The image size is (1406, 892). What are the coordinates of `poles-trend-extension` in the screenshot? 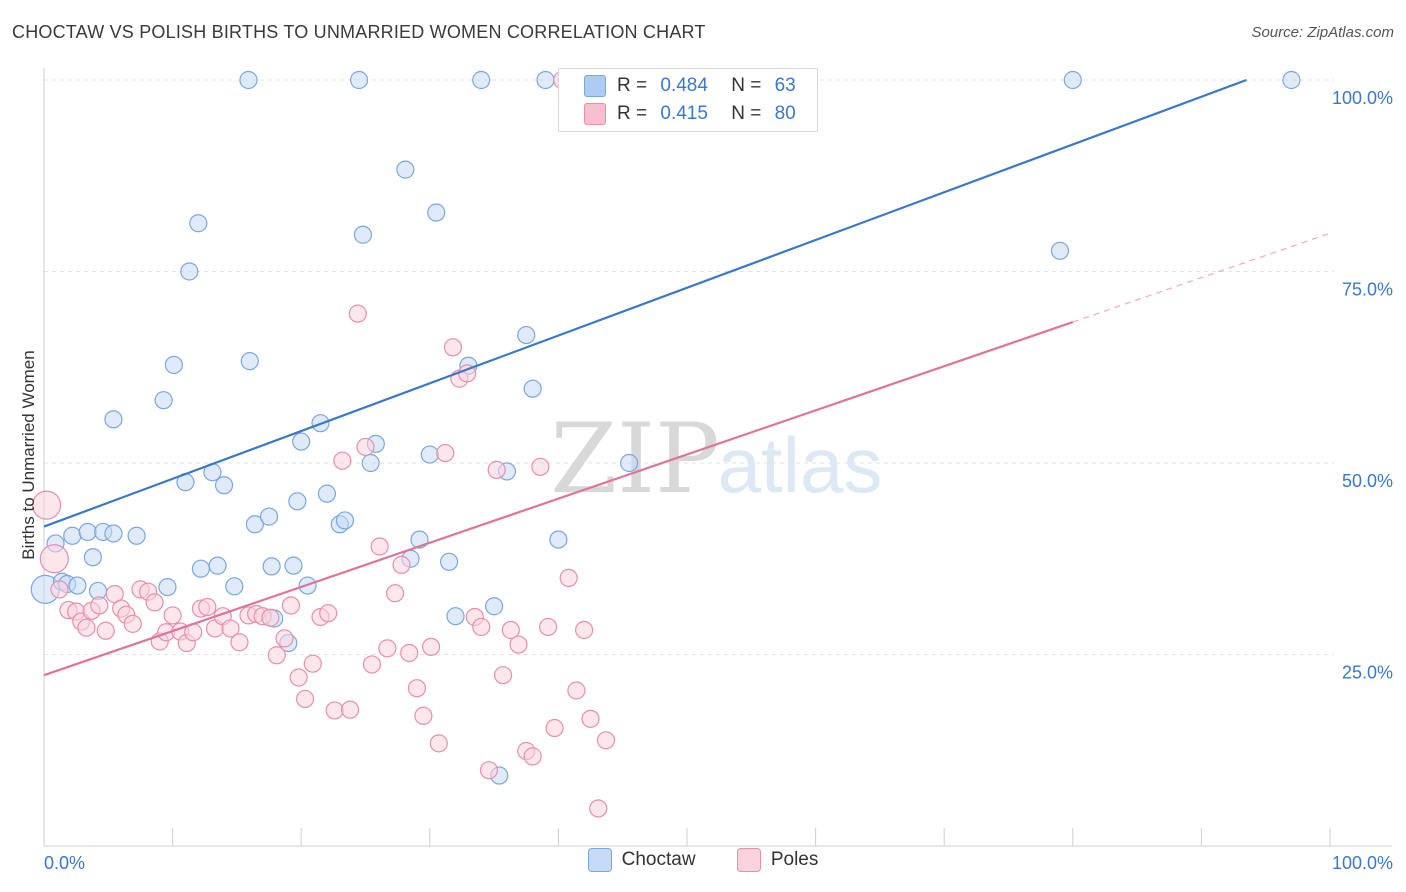 It's located at (1201, 277).